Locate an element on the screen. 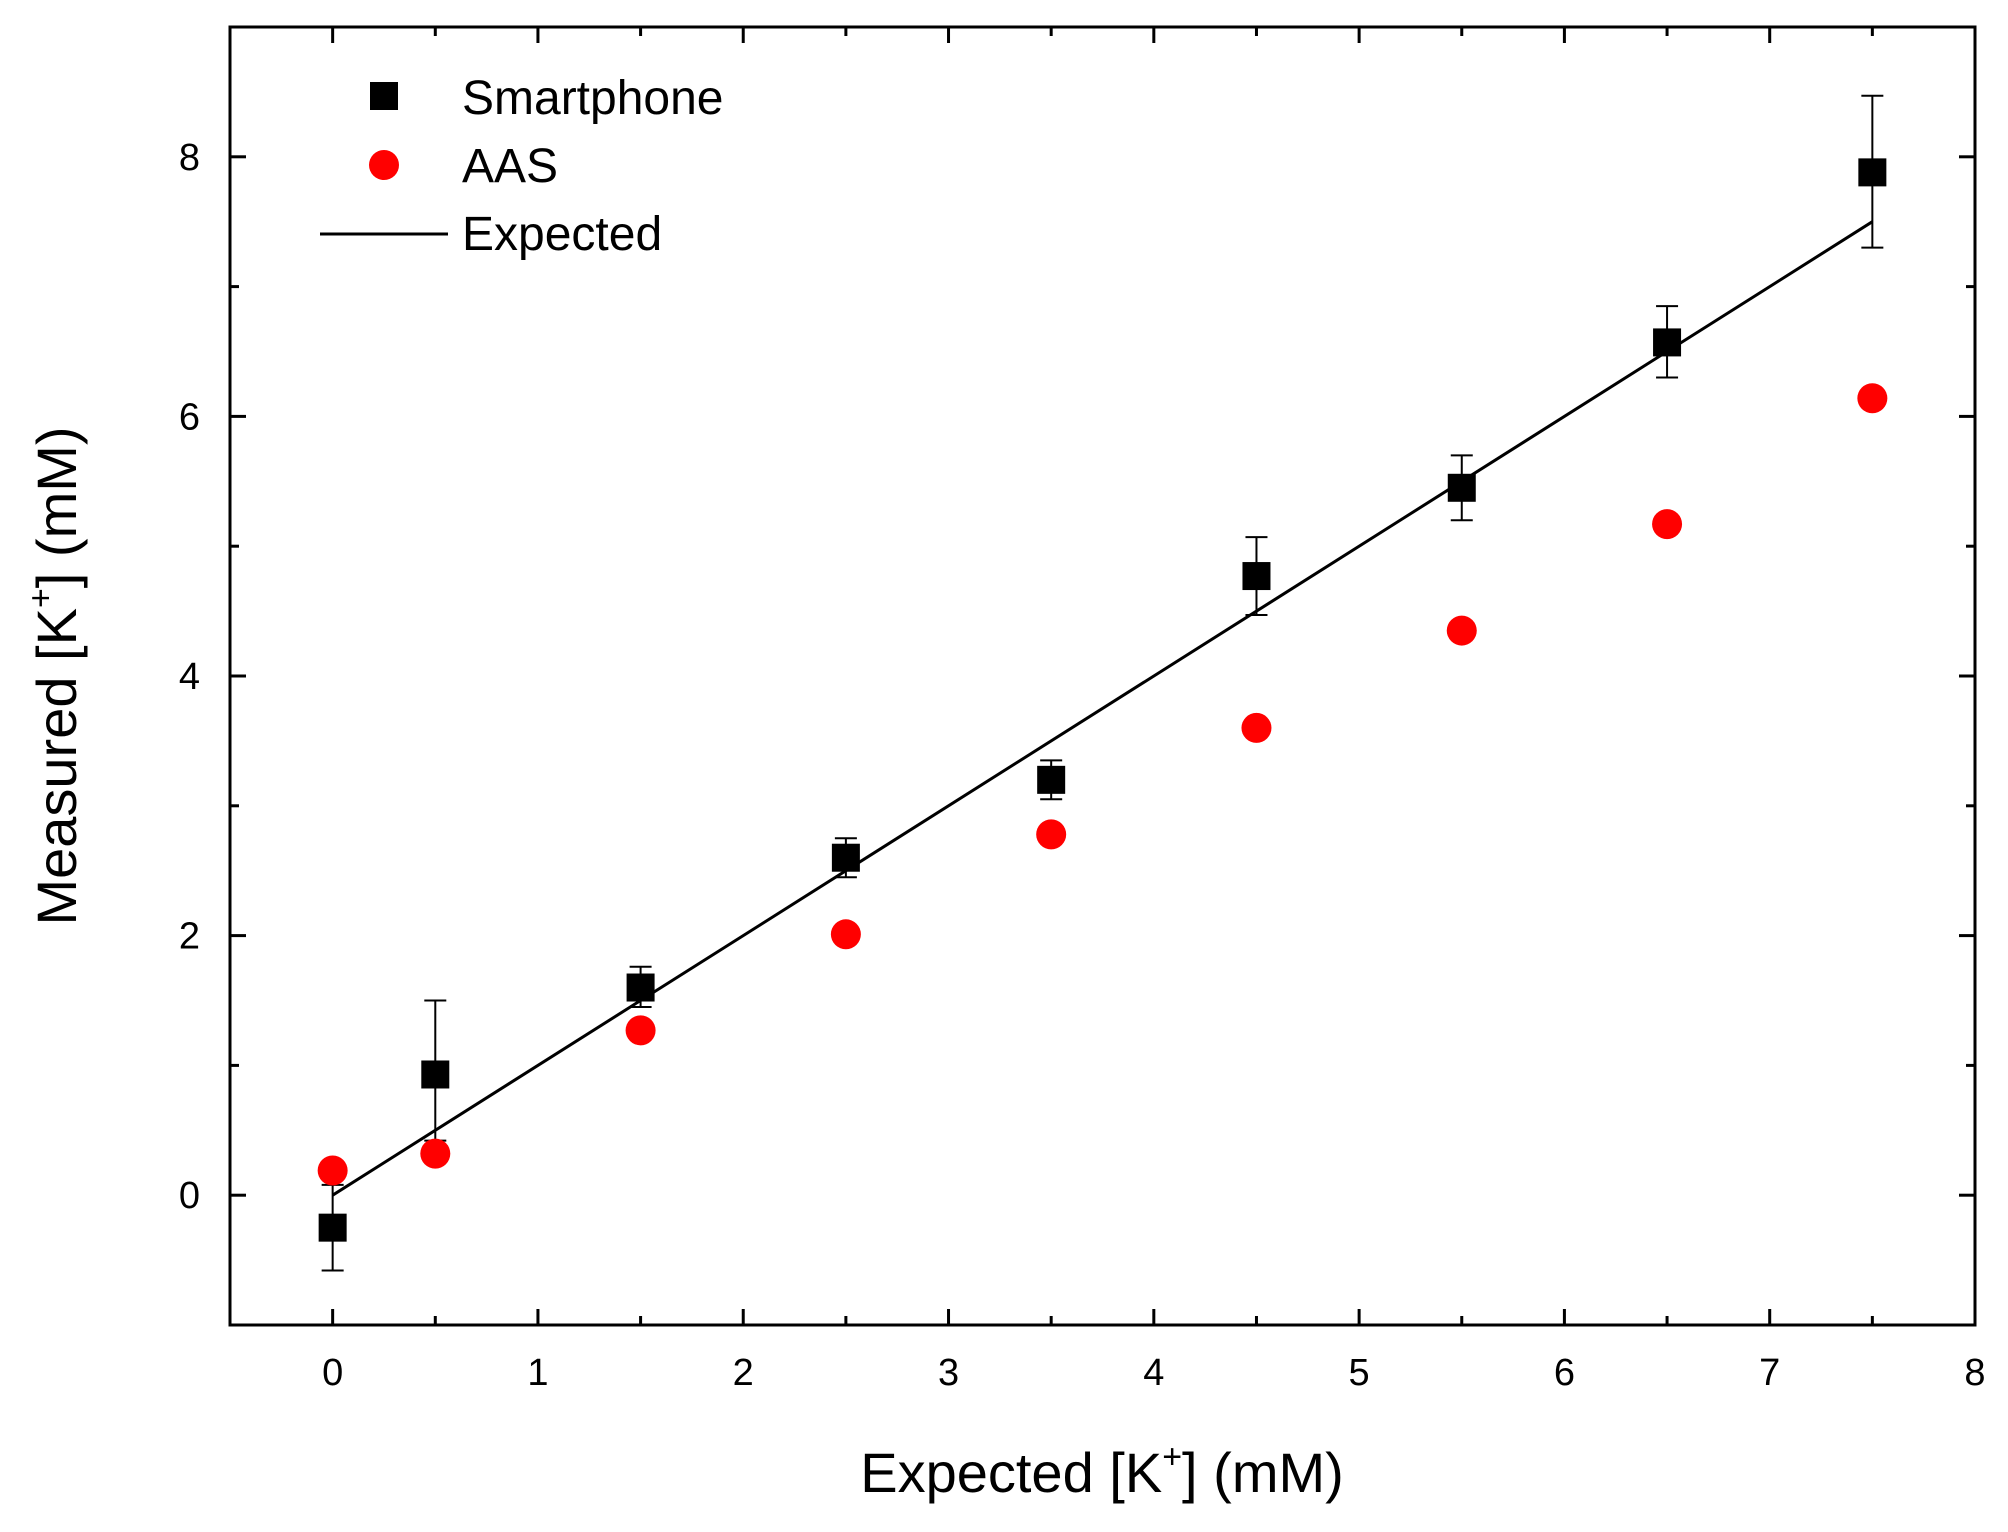 The height and width of the screenshot is (1532, 2008). y-tick-label: 8 is located at coordinates (189, 158).